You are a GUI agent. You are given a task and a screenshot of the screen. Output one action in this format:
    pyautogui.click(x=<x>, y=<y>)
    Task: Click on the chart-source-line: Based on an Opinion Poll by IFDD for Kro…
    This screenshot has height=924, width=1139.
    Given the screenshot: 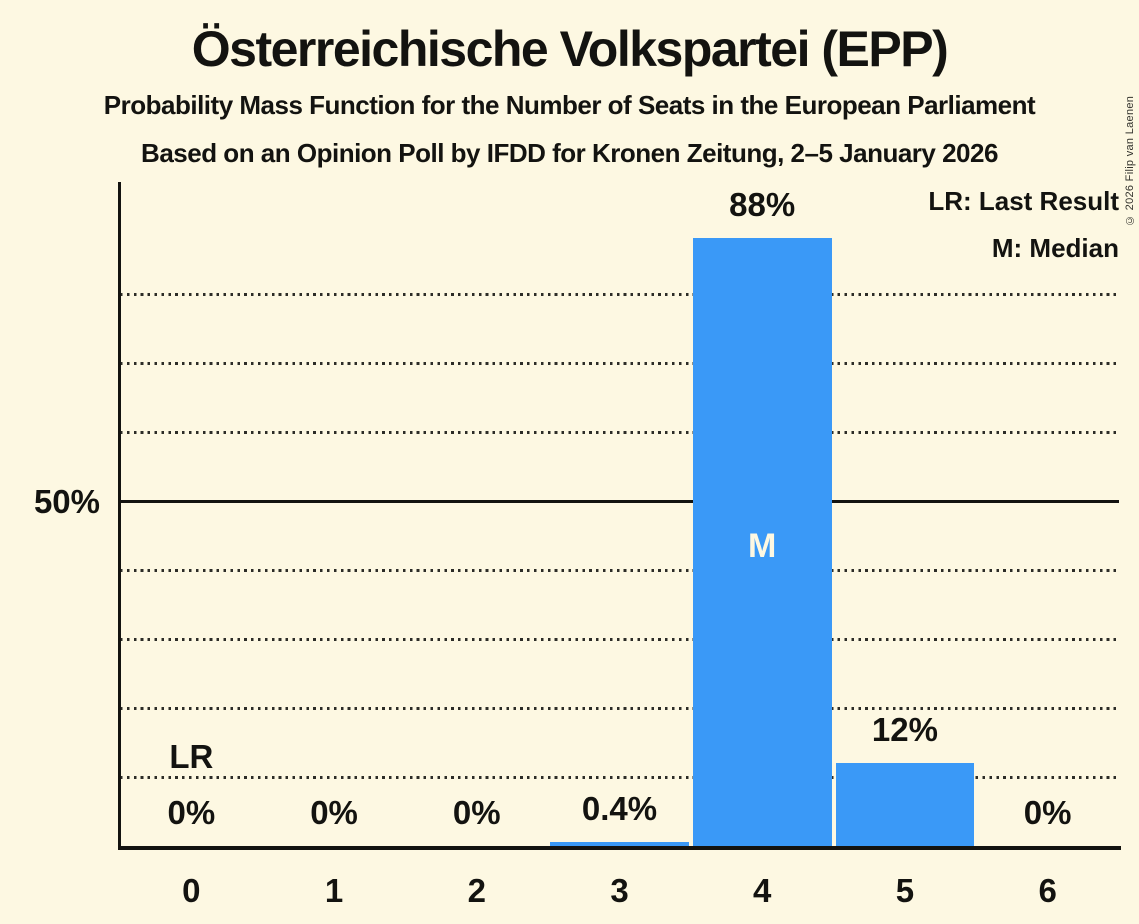 What is the action you would take?
    pyautogui.click(x=569, y=153)
    